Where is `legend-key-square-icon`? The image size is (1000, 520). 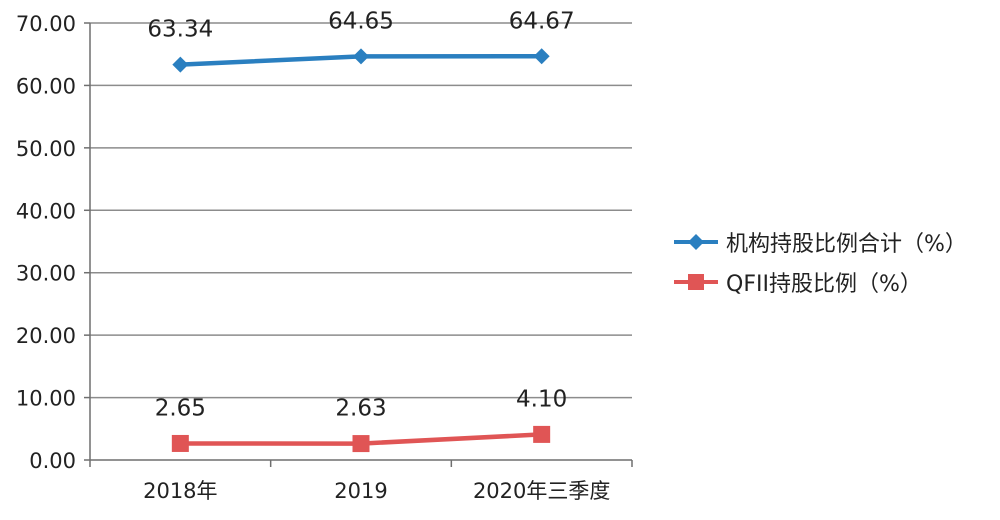 legend-key-square-icon is located at coordinates (696, 282).